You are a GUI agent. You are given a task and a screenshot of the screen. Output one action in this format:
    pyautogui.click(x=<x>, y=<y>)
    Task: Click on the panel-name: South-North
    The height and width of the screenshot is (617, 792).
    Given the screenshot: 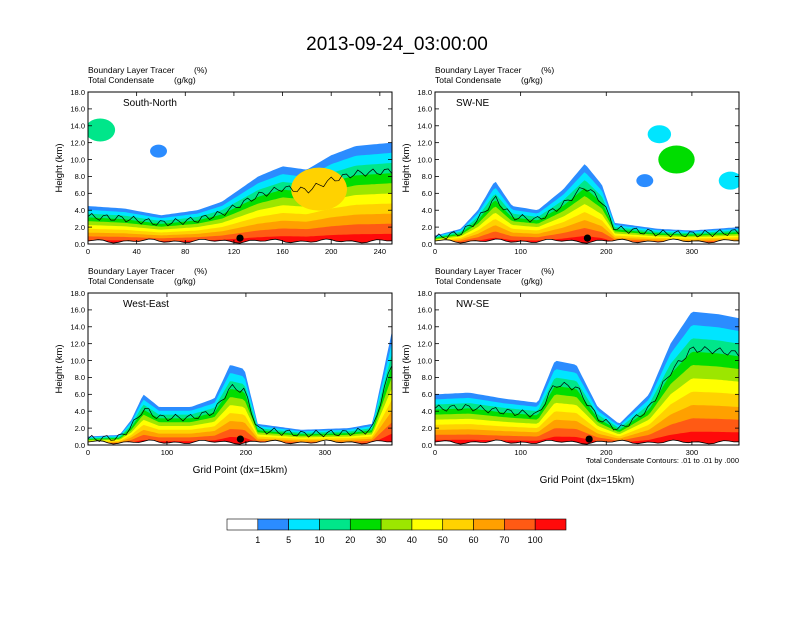 What is the action you would take?
    pyautogui.click(x=150, y=103)
    